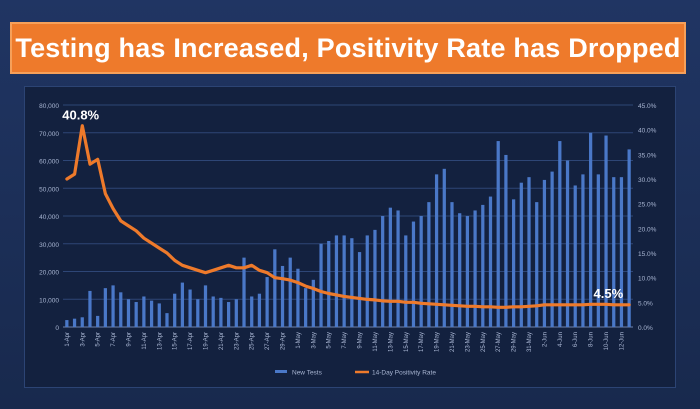  What do you see at coordinates (160, 341) in the screenshot?
I see `x-tick-label: 13-Apr` at bounding box center [160, 341].